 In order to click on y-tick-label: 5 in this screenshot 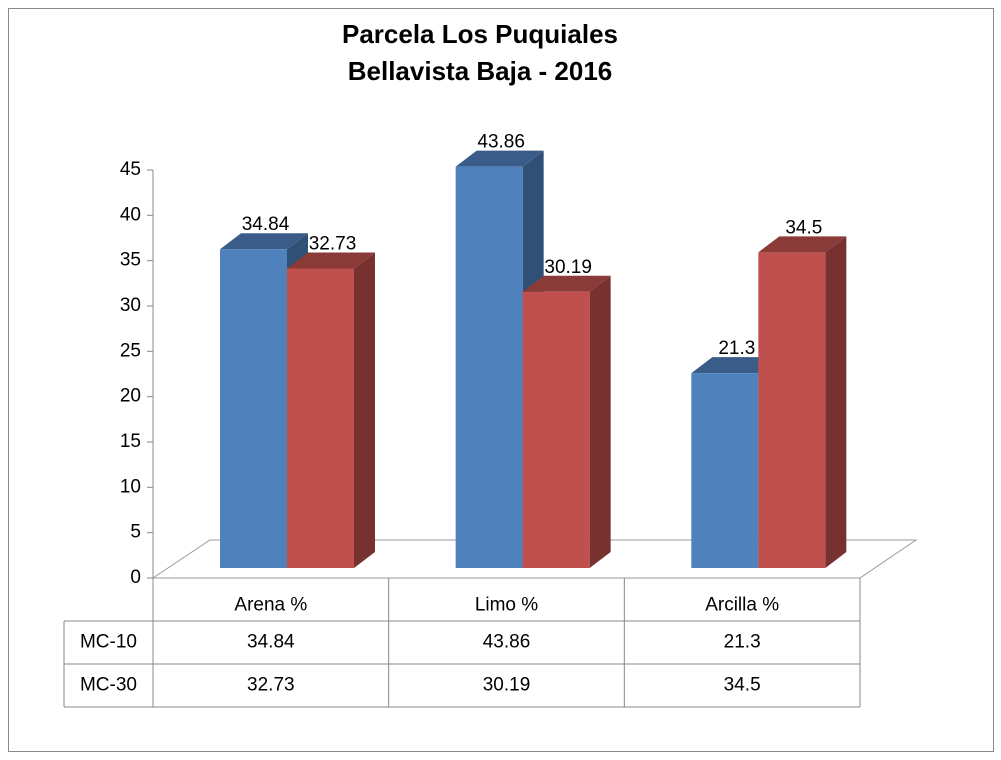, I will do `click(135, 532)`.